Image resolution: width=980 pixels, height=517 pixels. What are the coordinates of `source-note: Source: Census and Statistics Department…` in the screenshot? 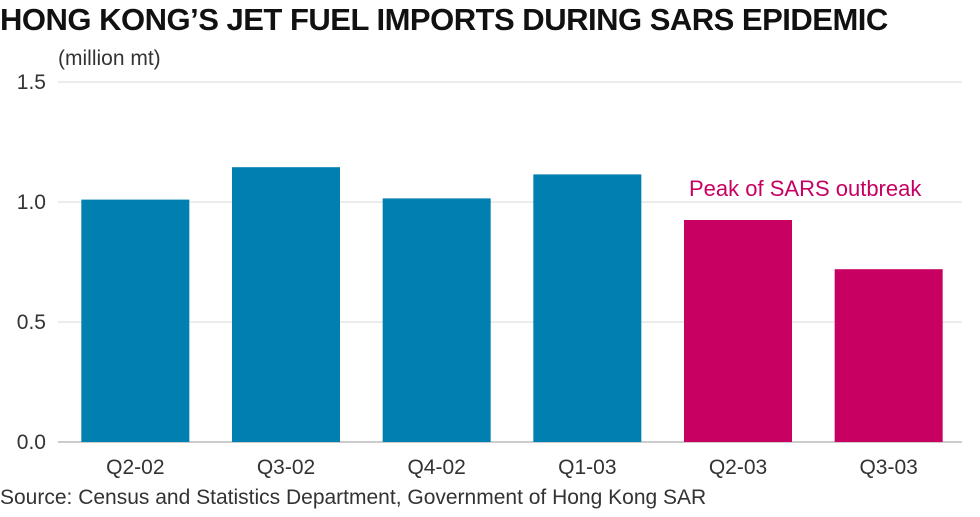 It's located at (353, 497).